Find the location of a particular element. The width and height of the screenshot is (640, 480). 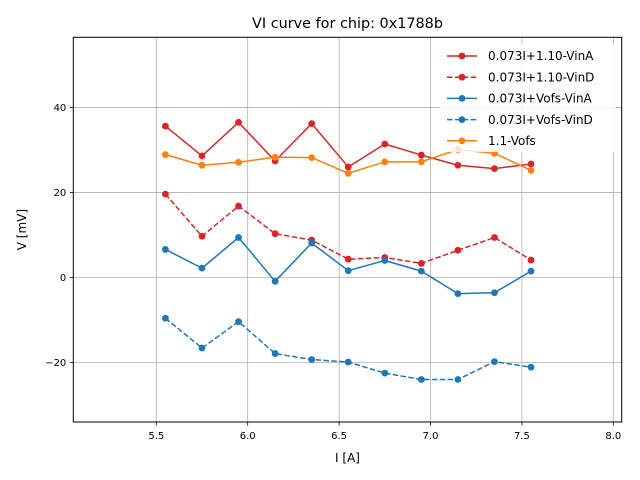

legend-entry: 0.073I+1.10-VinA is located at coordinates (520, 56).